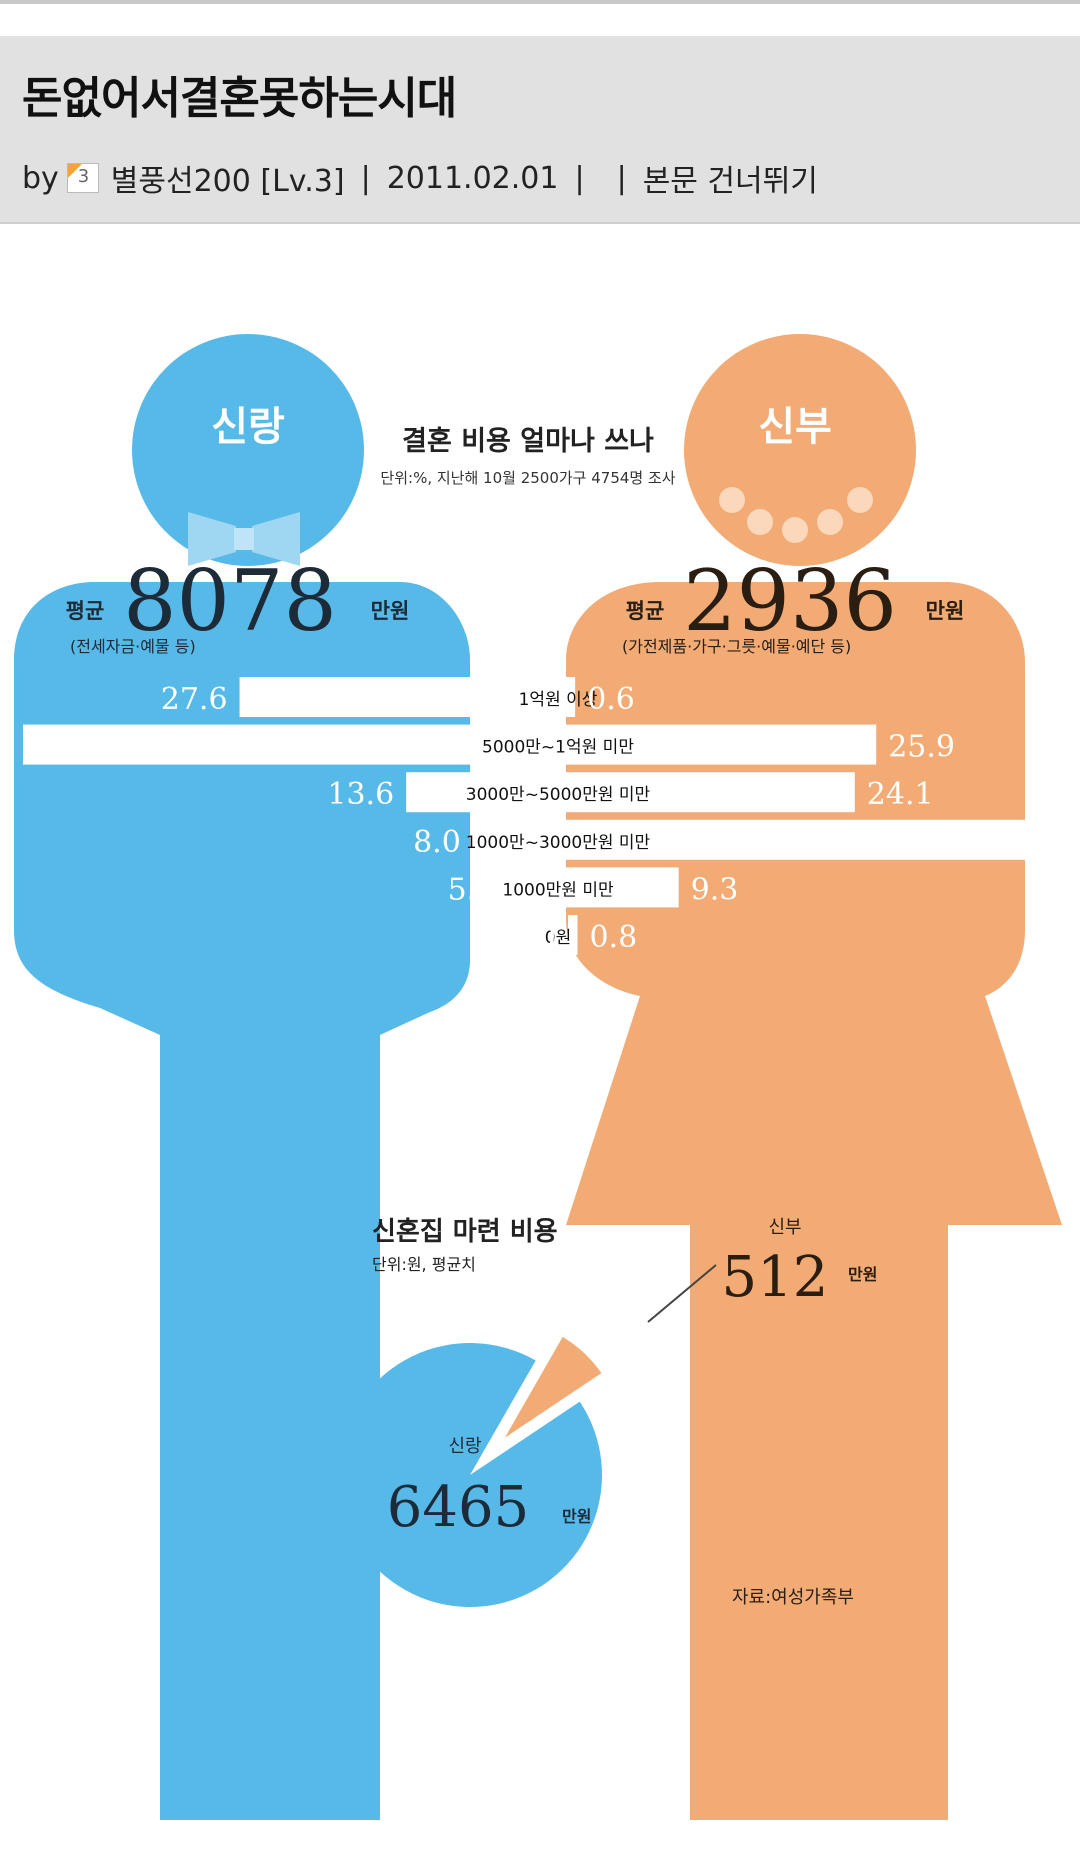 The width and height of the screenshot is (1080, 1868). What do you see at coordinates (227, 181) in the screenshot?
I see `author-link: 별풍선200 [Lv.3]` at bounding box center [227, 181].